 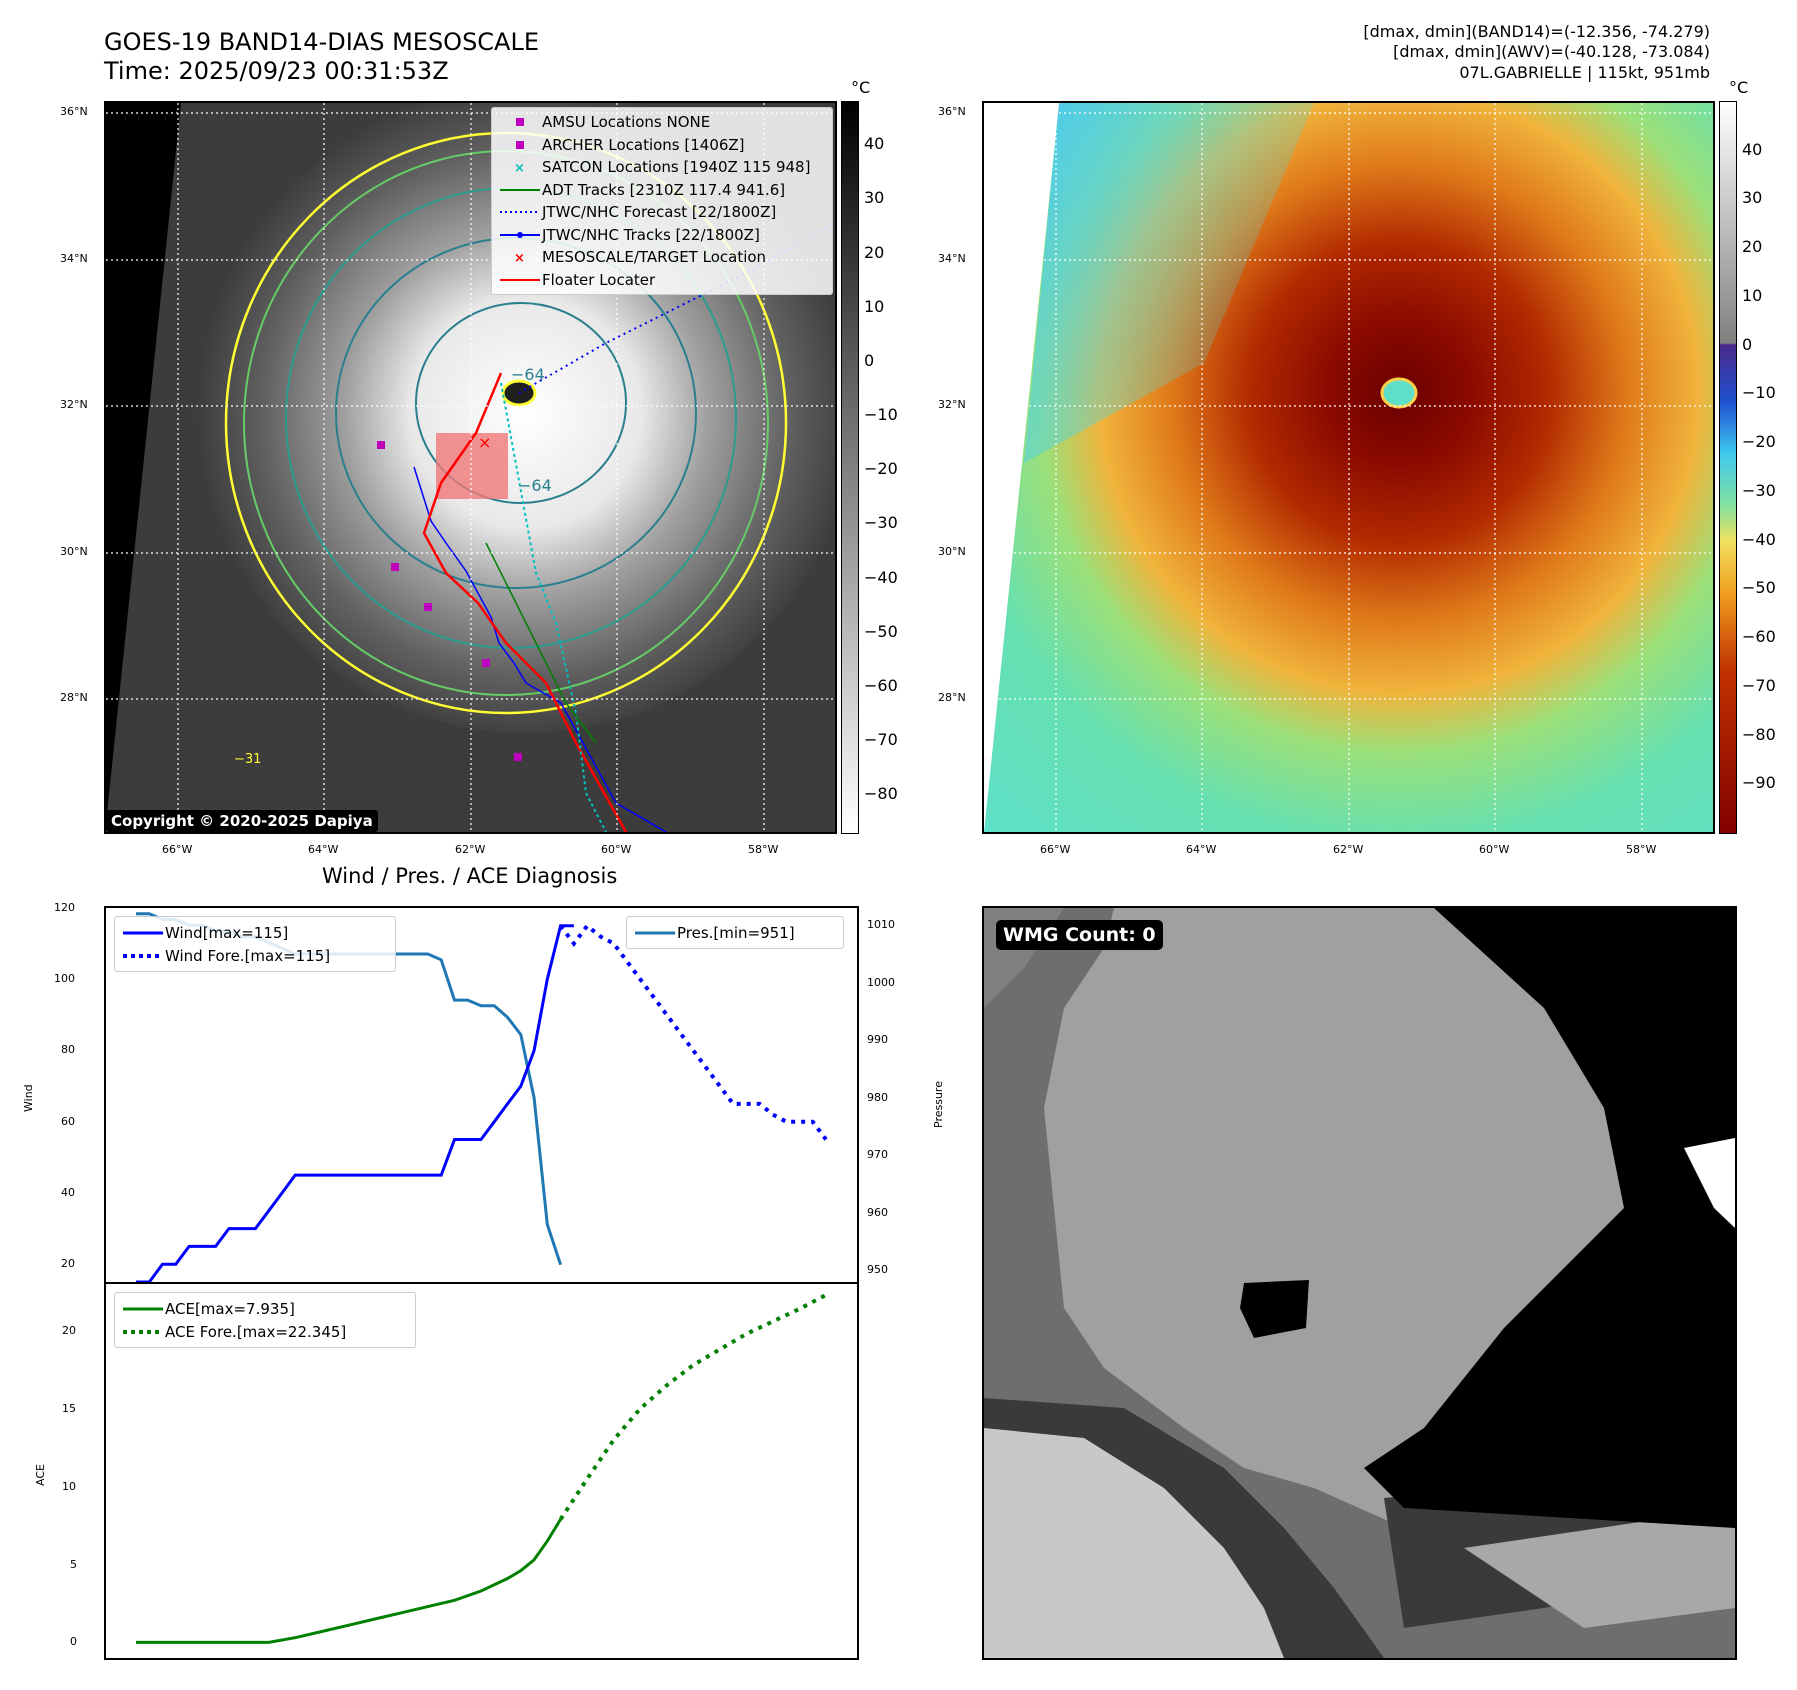 I want to click on ir-colorbar-tick: 0, so click(x=869, y=360).